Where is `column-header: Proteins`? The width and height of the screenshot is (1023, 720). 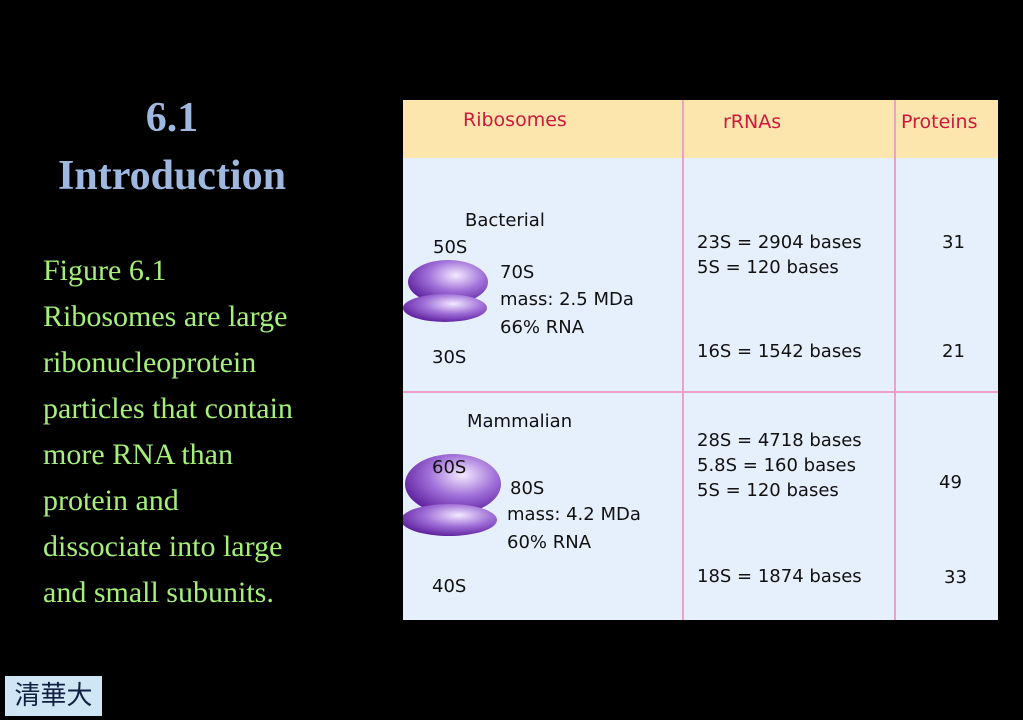 column-header: Proteins is located at coordinates (939, 122).